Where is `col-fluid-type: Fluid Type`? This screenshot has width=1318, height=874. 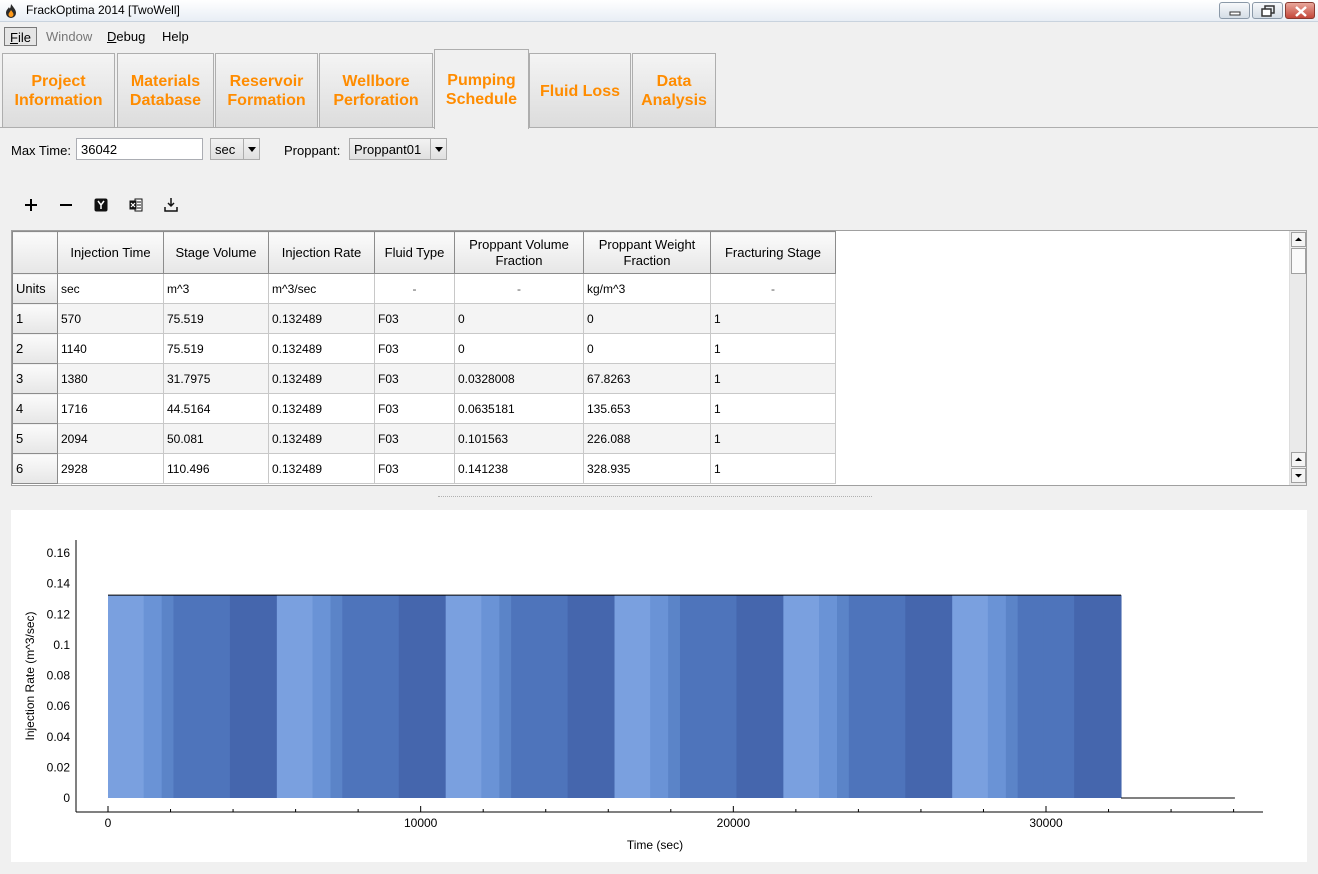
col-fluid-type: Fluid Type is located at coordinates (414, 252).